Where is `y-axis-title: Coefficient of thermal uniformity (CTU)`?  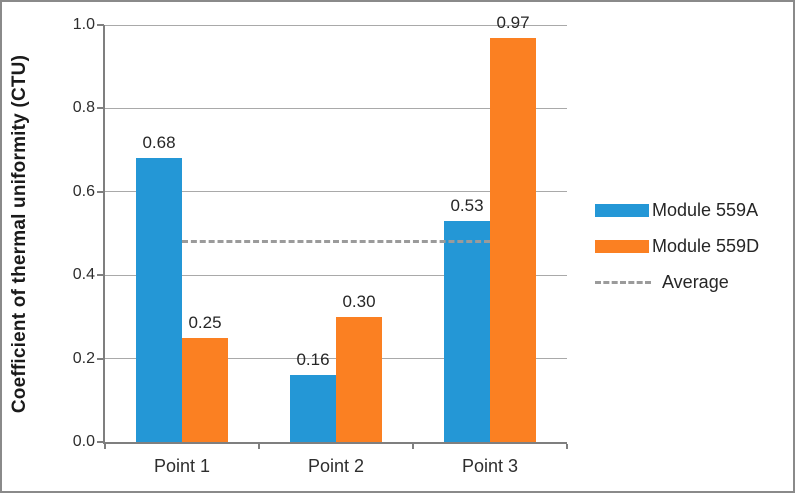 y-axis-title: Coefficient of thermal uniformity (CTU) is located at coordinates (19, 234).